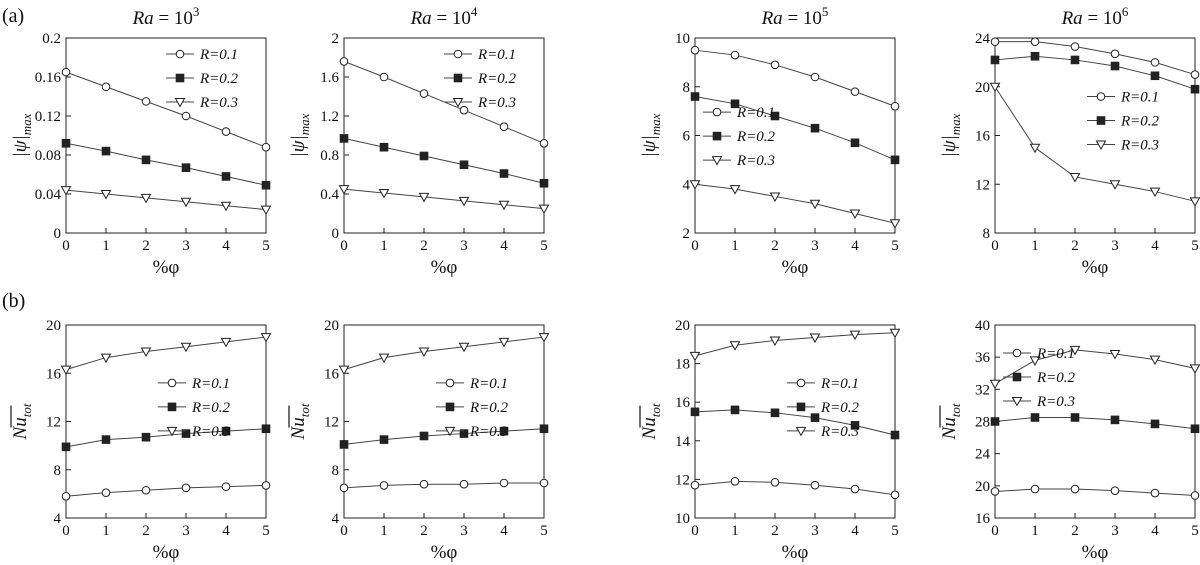 This screenshot has height=565, width=1200. What do you see at coordinates (682, 480) in the screenshot?
I see `y-tick-label: 12` at bounding box center [682, 480].